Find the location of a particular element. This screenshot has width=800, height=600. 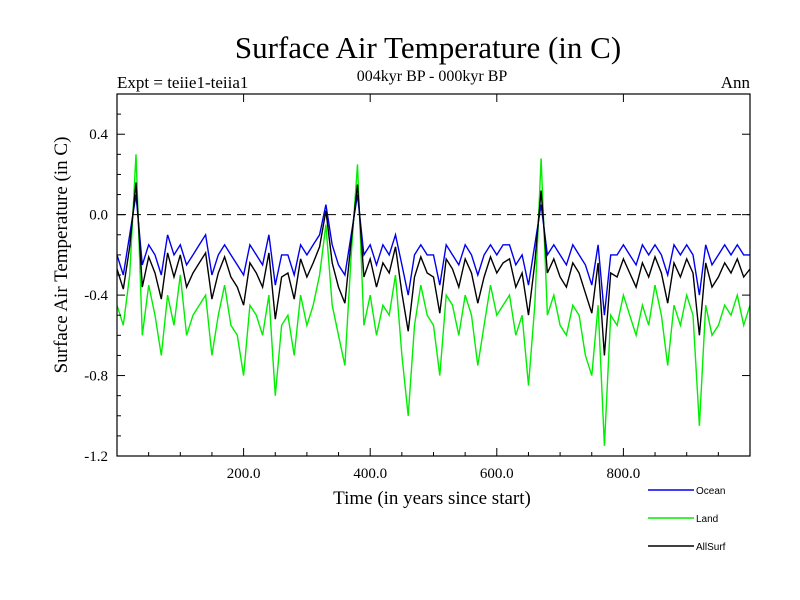

legend-label: AllSurf is located at coordinates (711, 547).